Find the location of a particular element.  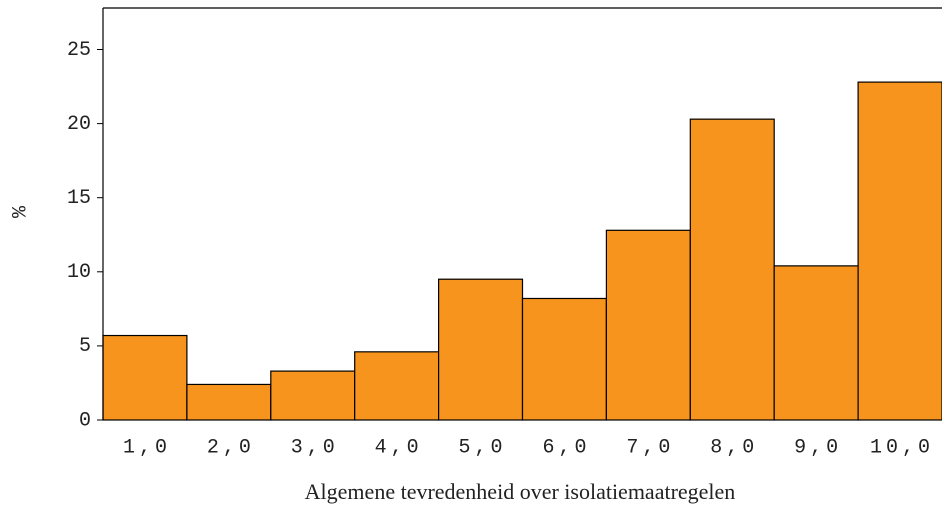

x-tick-label: 1,0 is located at coordinates (147, 447).